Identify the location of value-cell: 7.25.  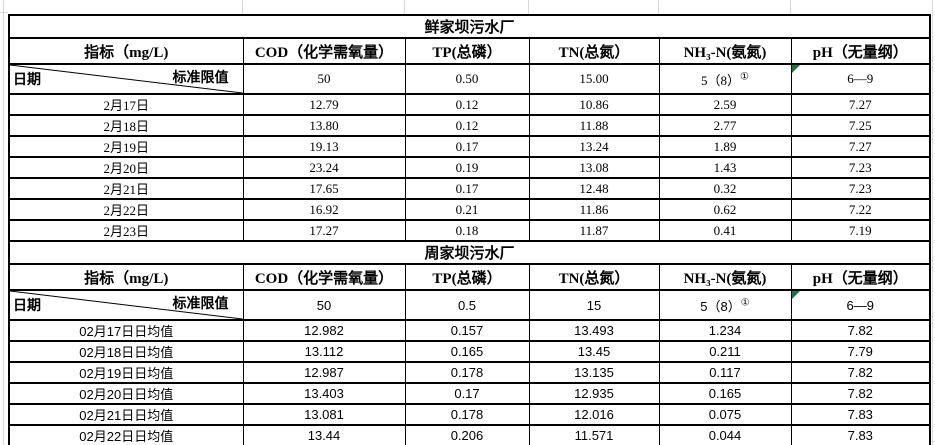
(860, 125).